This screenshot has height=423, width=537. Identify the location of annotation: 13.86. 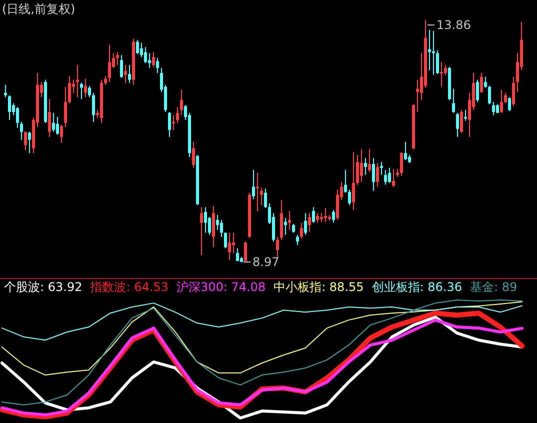
(453, 25).